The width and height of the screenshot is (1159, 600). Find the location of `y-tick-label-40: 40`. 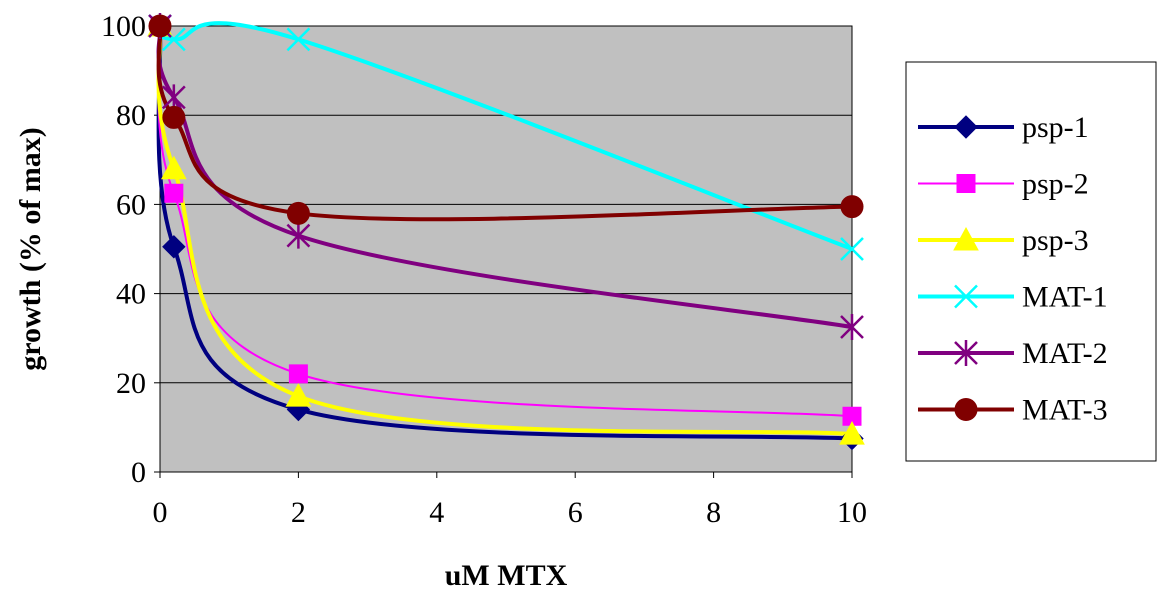

y-tick-label-40: 40 is located at coordinates (131, 294).